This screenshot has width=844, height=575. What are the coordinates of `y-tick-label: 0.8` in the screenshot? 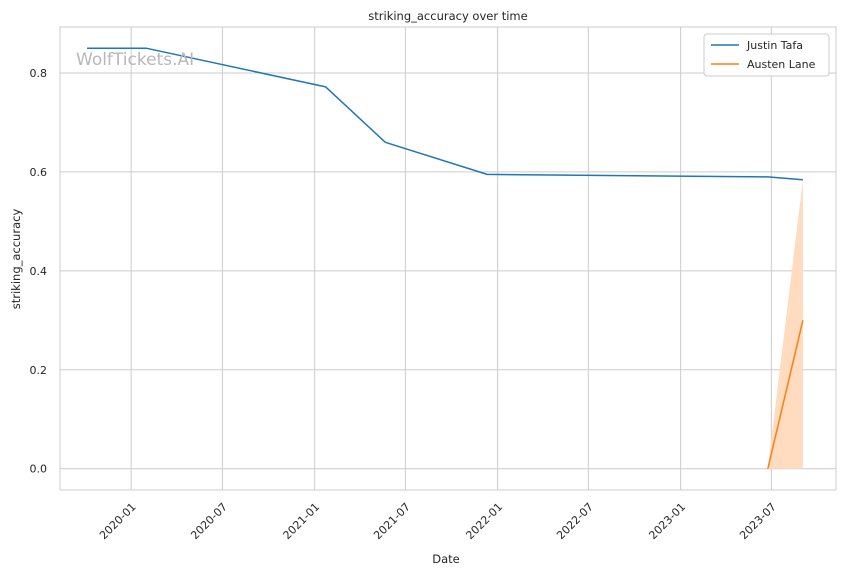 It's located at (39, 73).